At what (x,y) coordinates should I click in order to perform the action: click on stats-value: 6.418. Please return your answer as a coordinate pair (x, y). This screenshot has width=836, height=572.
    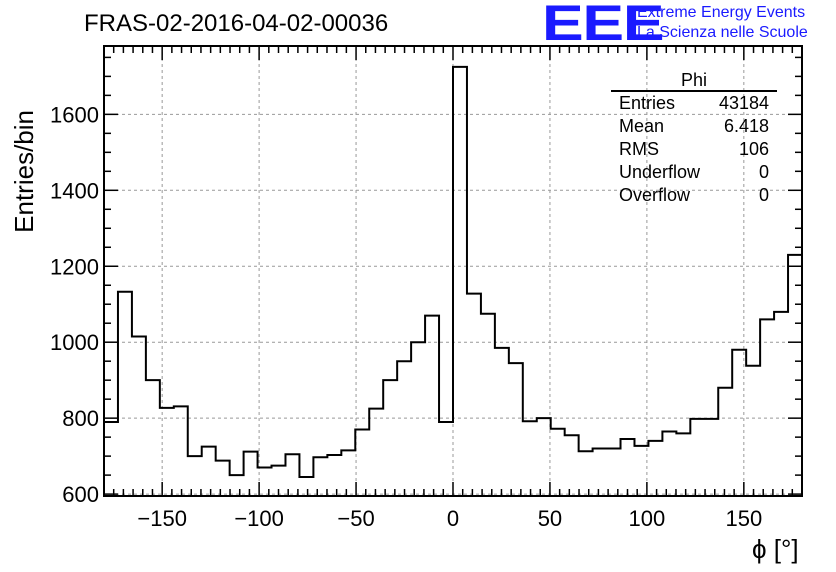
    Looking at the image, I should click on (746, 126).